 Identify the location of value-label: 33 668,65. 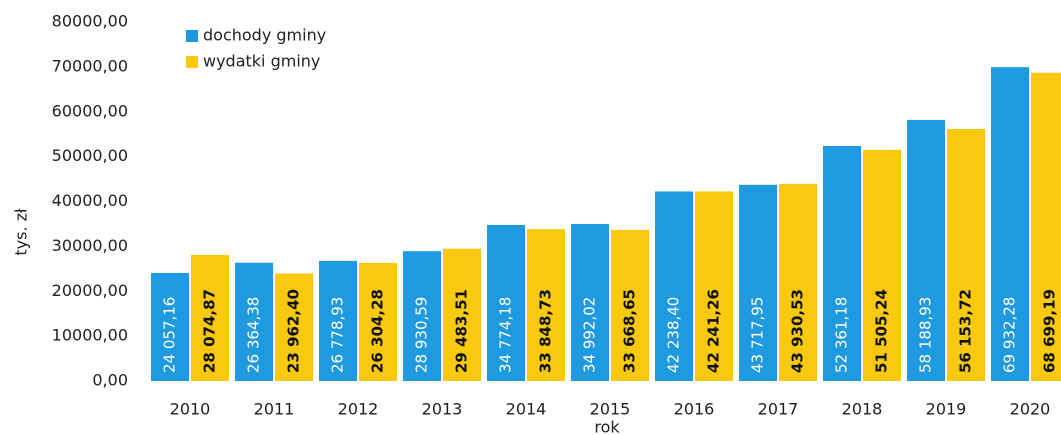
(630, 331).